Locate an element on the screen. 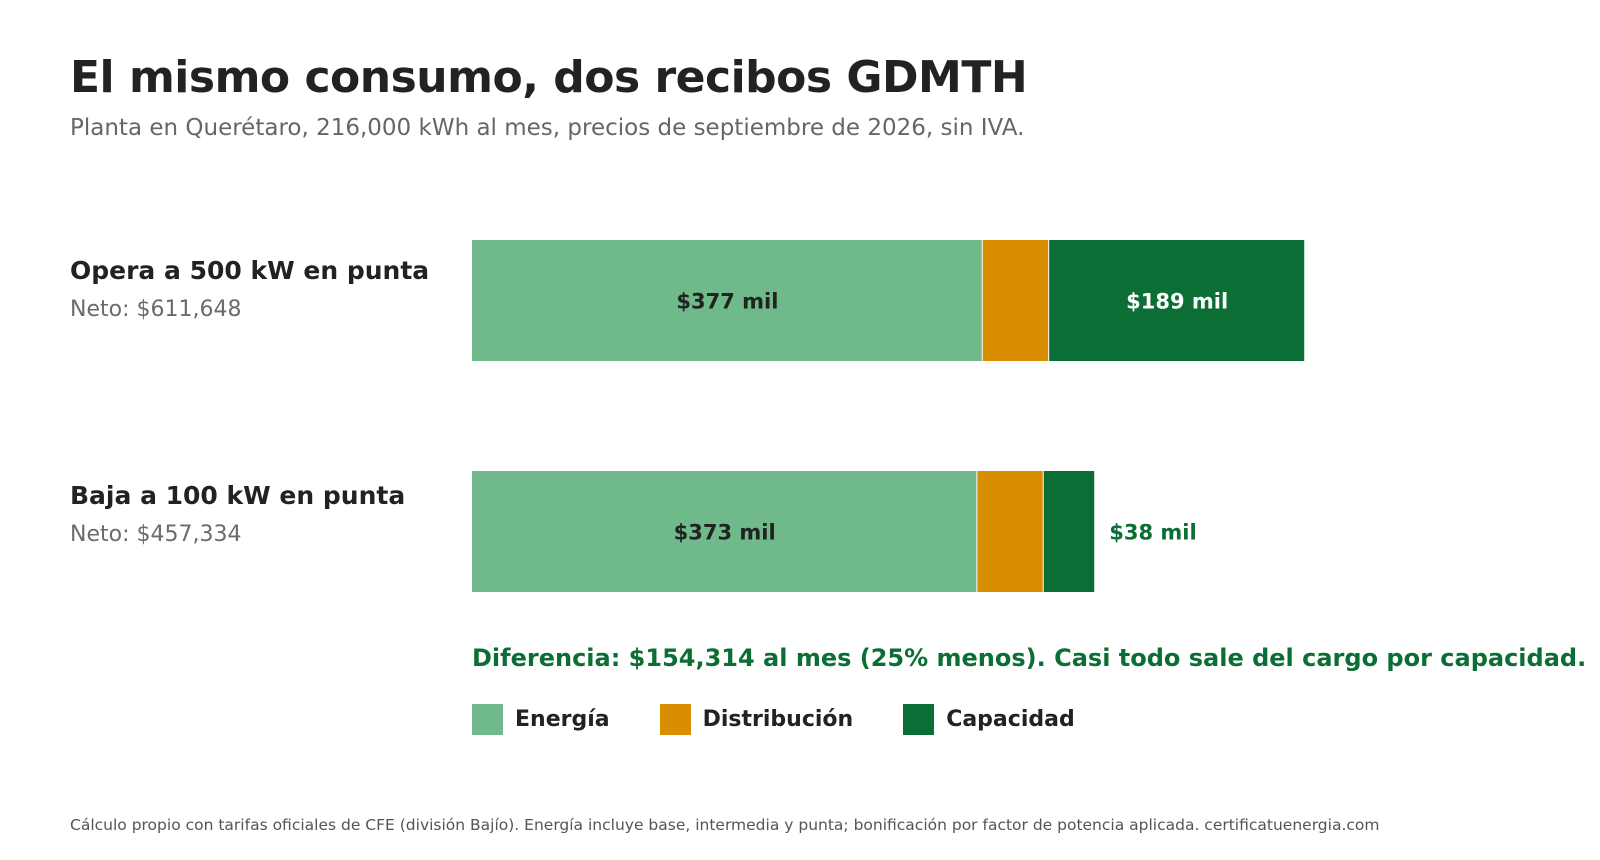 The height and width of the screenshot is (860, 1600). legend: Energía Distribución Capacidad is located at coordinates (798, 719).